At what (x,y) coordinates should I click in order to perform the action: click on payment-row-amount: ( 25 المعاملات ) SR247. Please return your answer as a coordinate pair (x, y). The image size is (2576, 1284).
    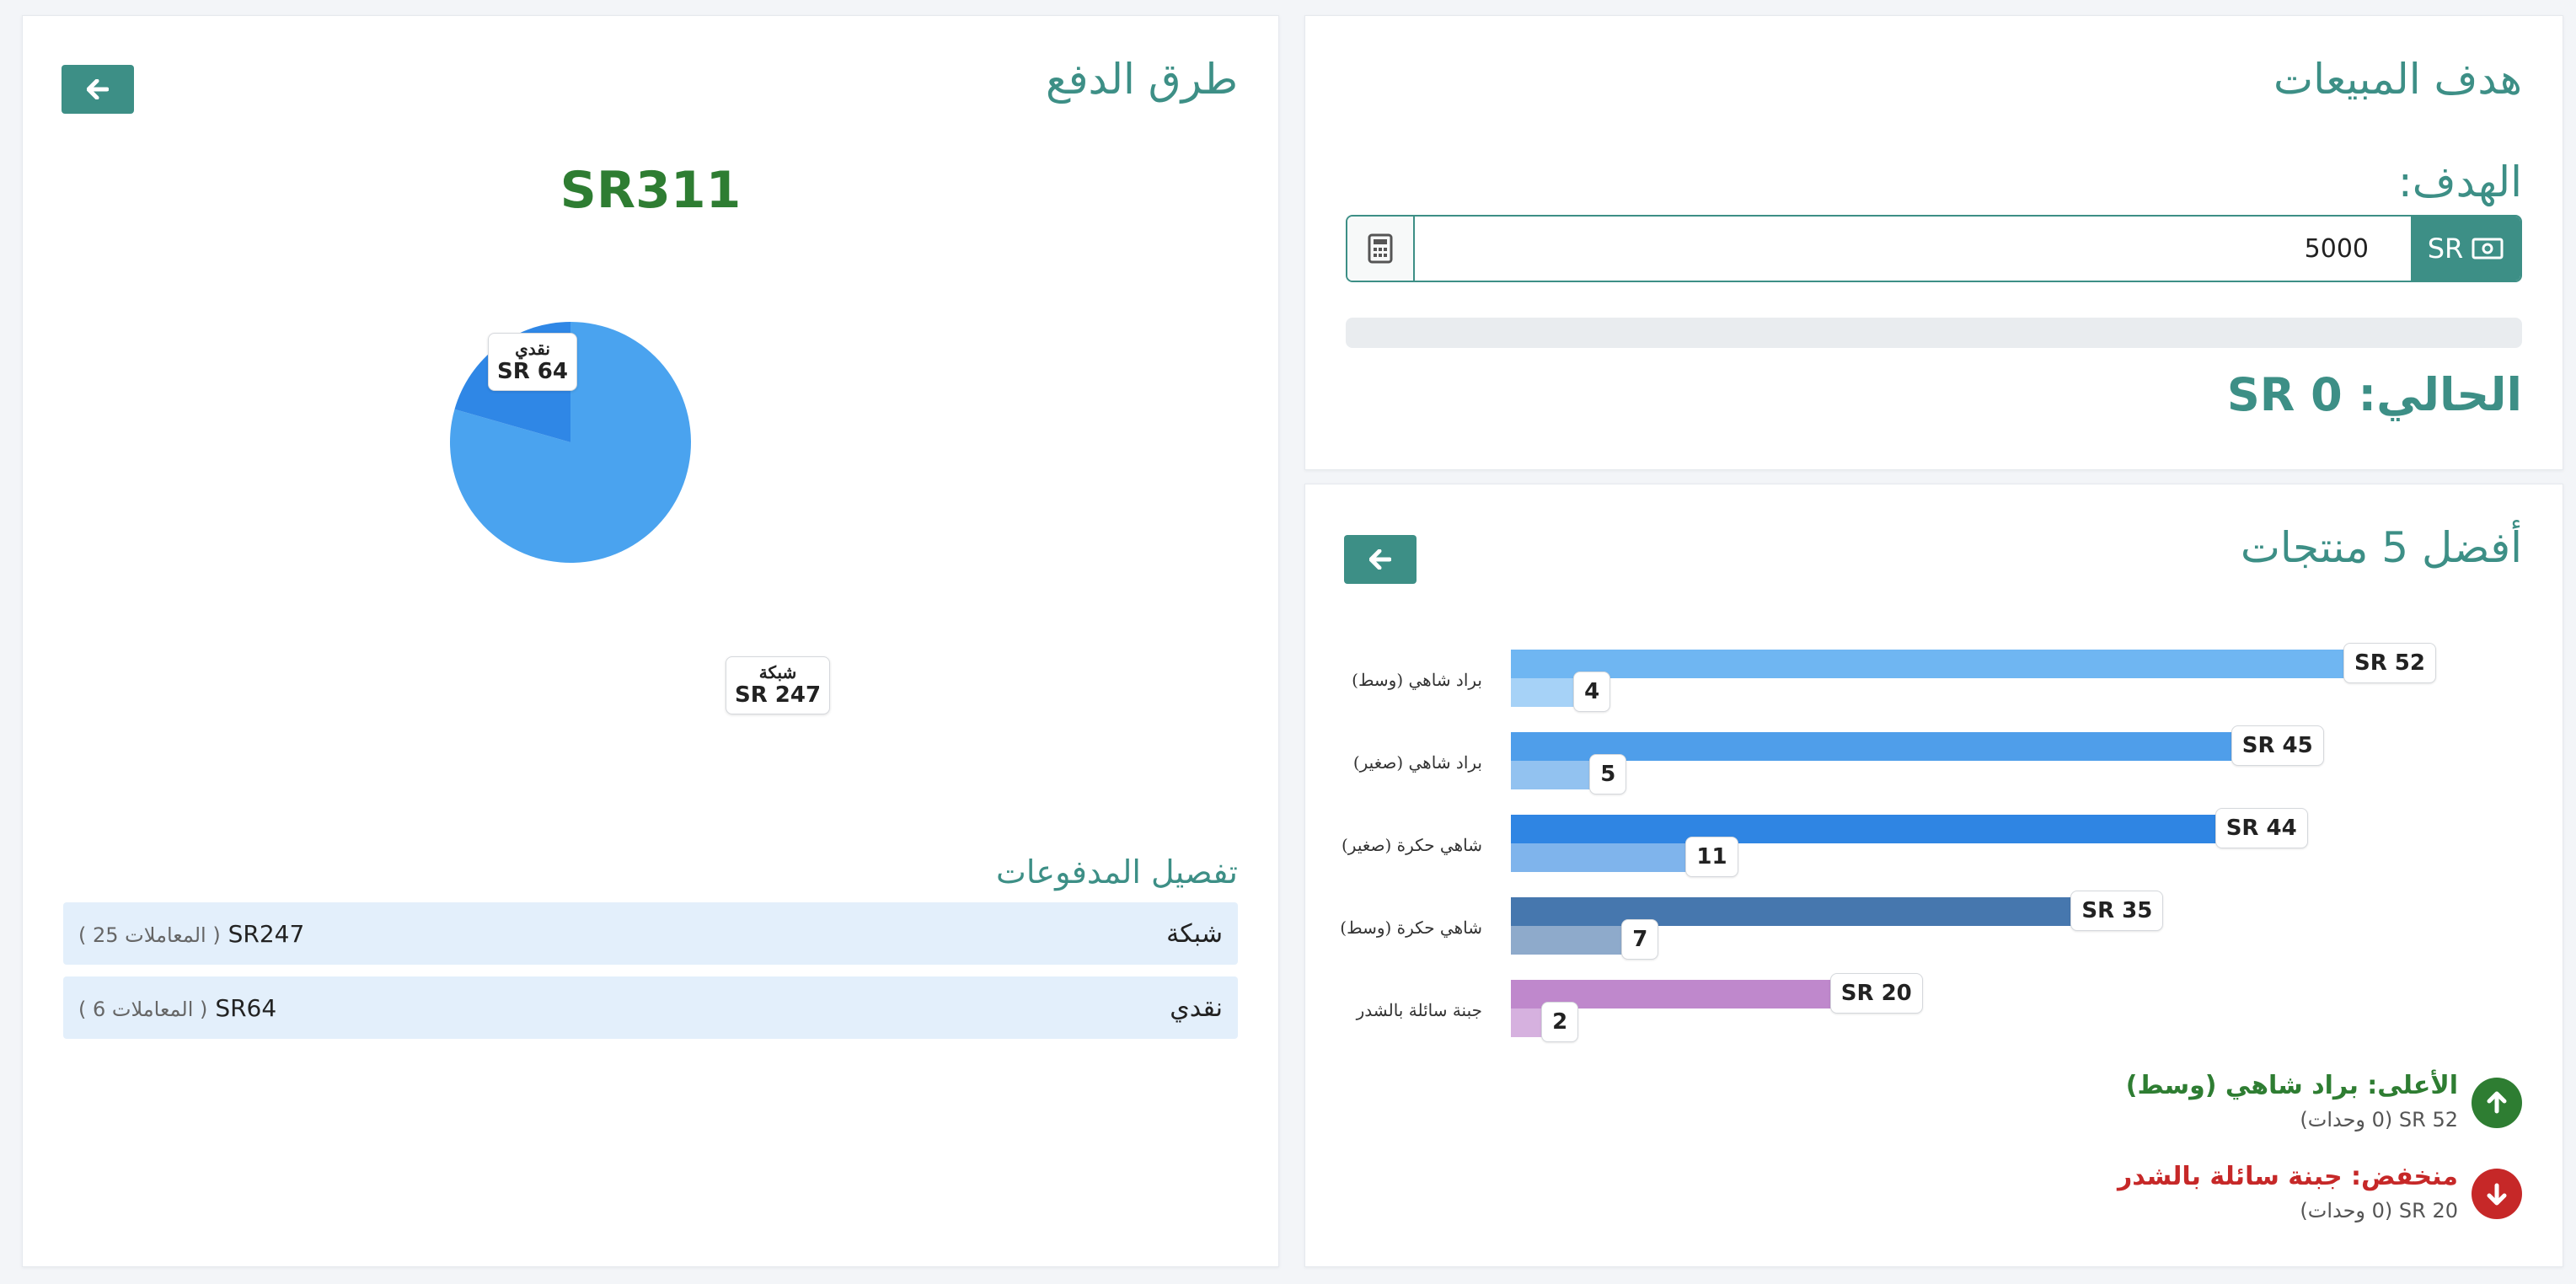
    Looking at the image, I should click on (191, 934).